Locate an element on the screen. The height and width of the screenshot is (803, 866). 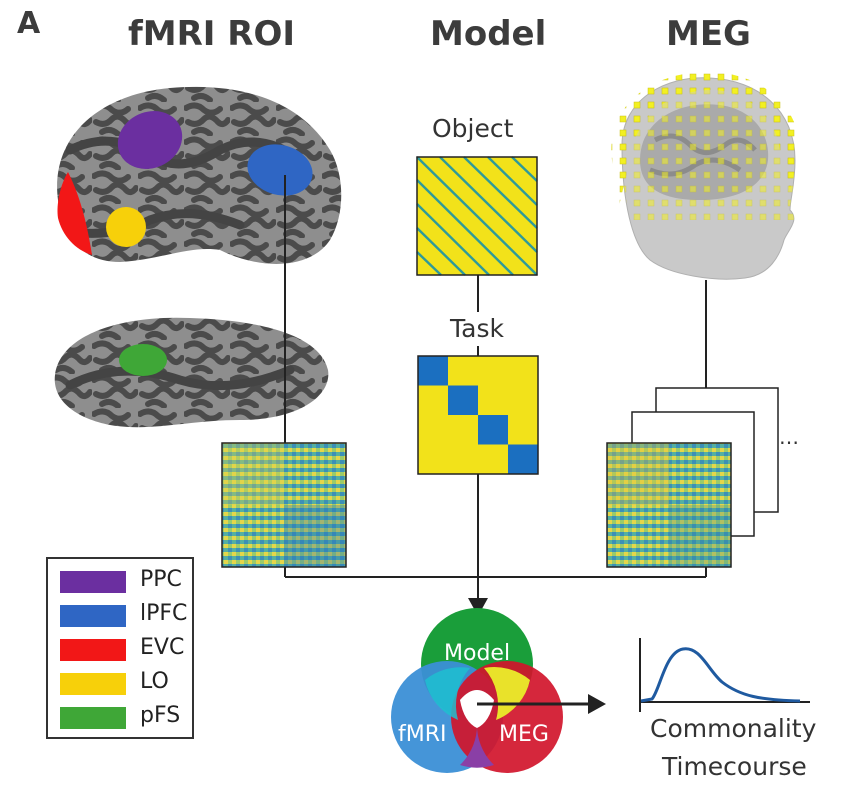
roi-lo is located at coordinates (126, 227).